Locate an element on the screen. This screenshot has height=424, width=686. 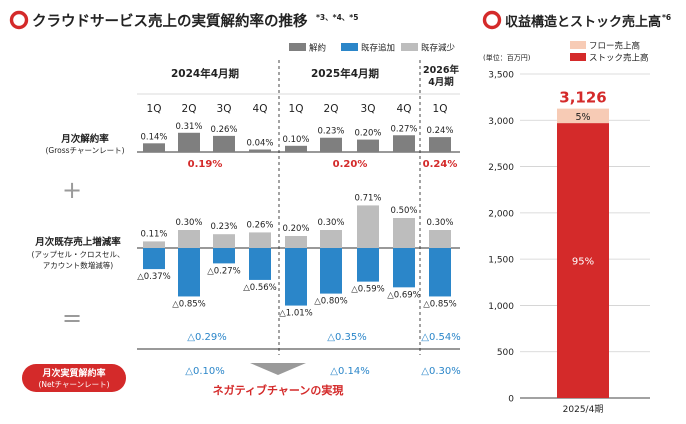
existing-avg-2025: △0.35% is located at coordinates (346, 337).